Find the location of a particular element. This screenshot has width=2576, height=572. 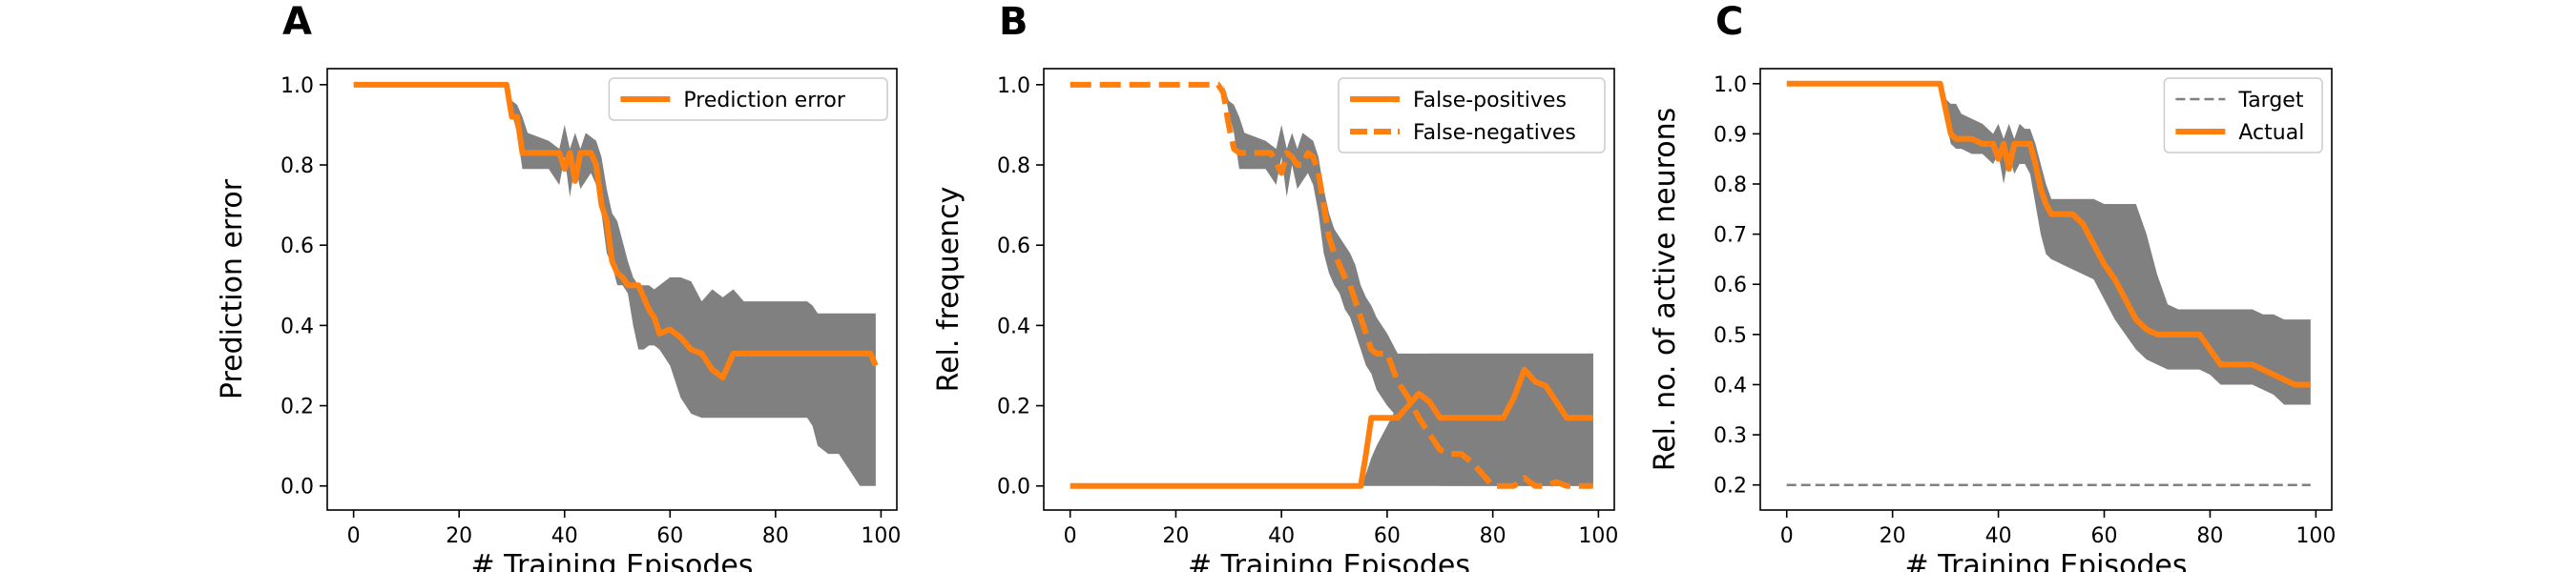

legend: Target Actual is located at coordinates (2243, 115).